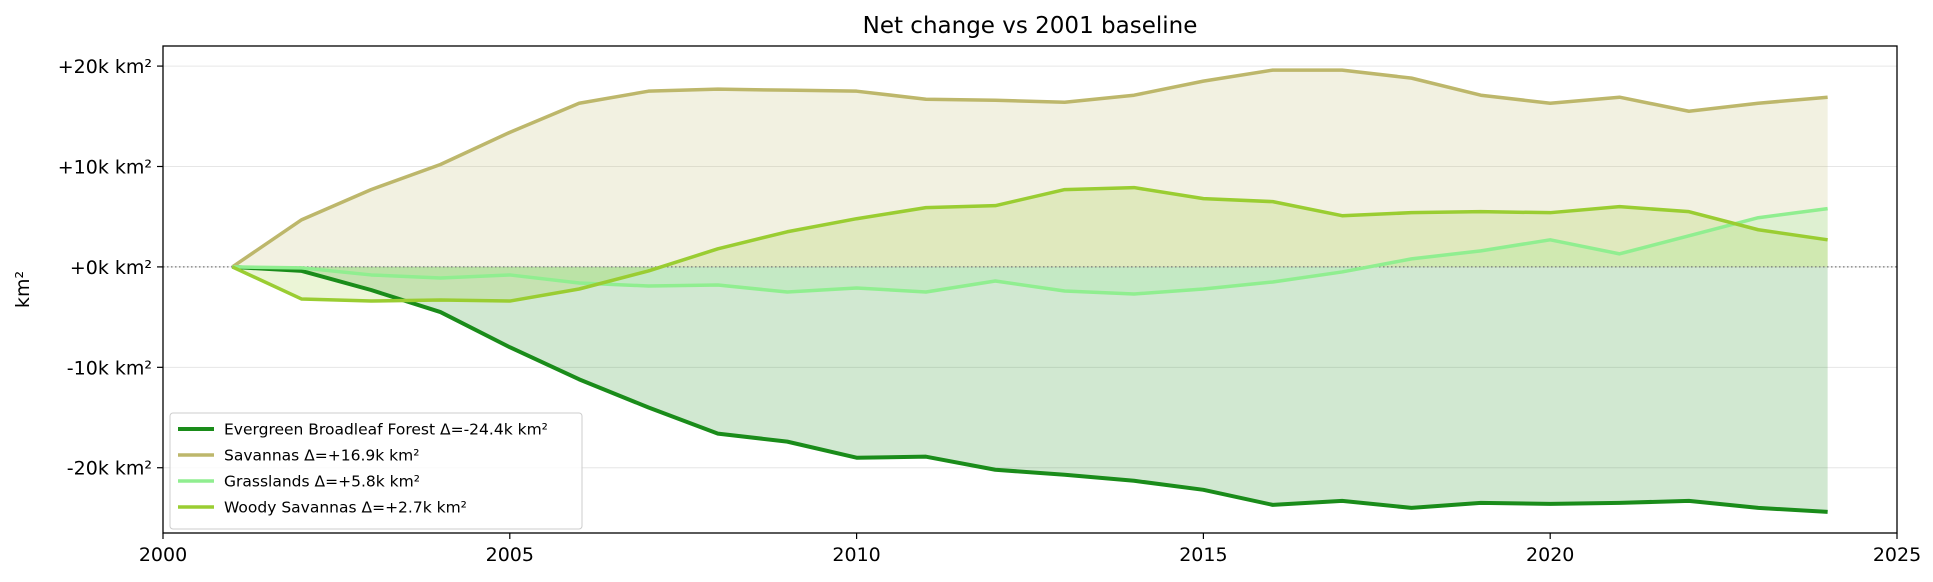 The image size is (1933, 582). What do you see at coordinates (105, 67) in the screenshot?
I see `y-tick-label: +20k km²` at bounding box center [105, 67].